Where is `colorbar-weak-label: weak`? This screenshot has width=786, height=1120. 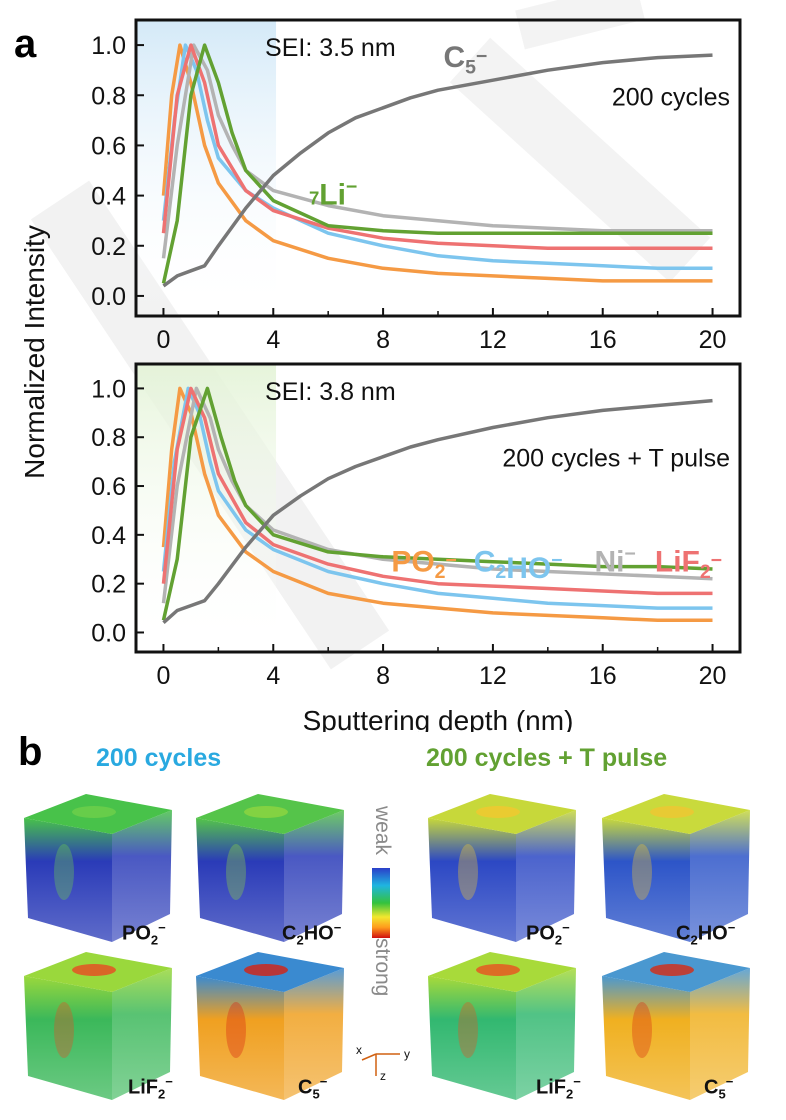
colorbar-weak-label: weak is located at coordinates (382, 831).